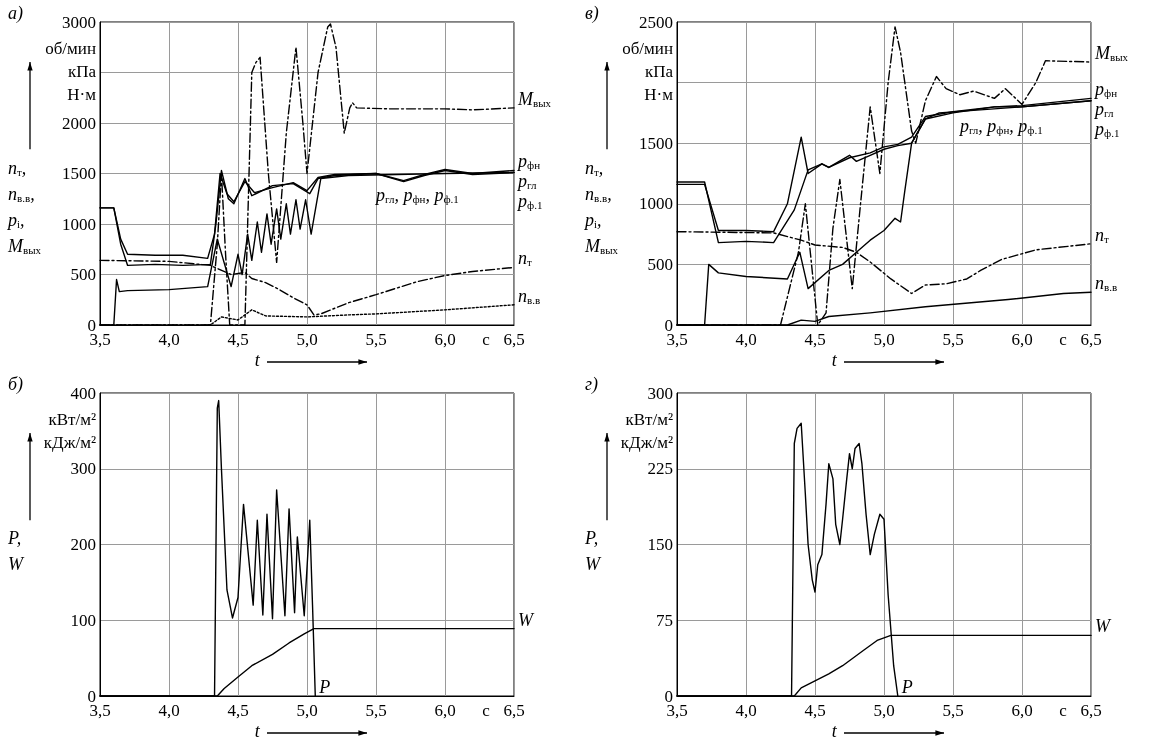 This screenshot has height=742, width=1153. What do you see at coordinates (83, 393) in the screenshot?
I see `y-tick-label: 400` at bounding box center [83, 393].